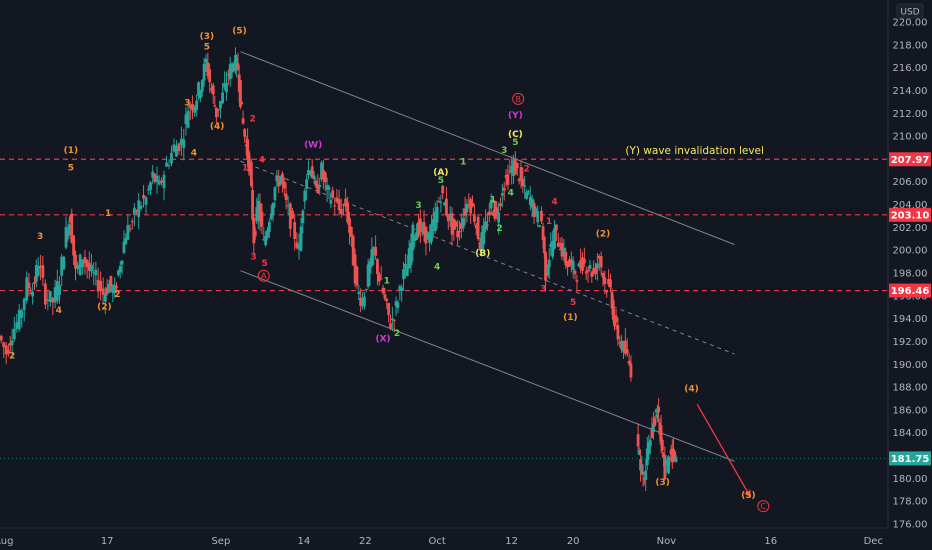  Describe the element at coordinates (910, 215) in the screenshot. I see `price-level-tag-label: 203.10` at that location.